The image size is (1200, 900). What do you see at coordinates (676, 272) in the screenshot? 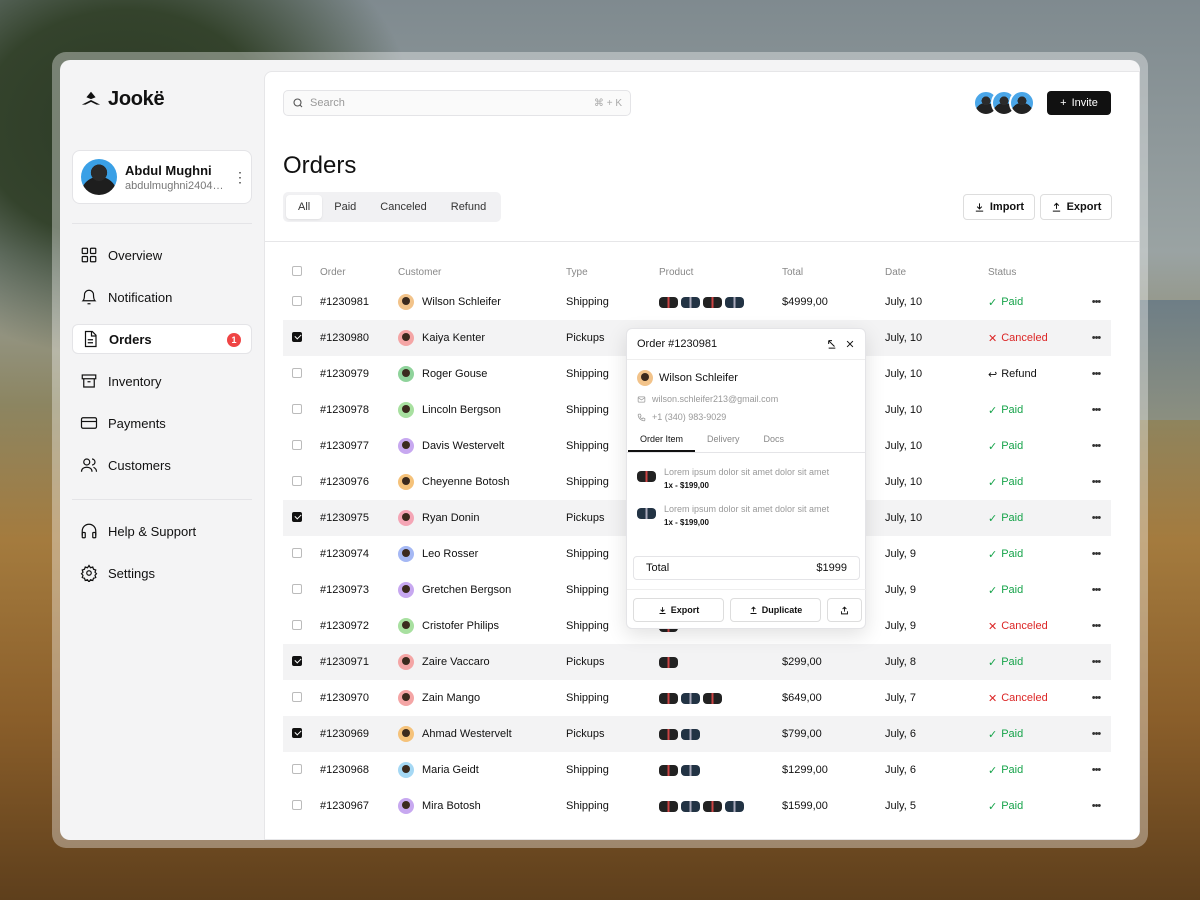
I see `column-header: Product` at bounding box center [676, 272].